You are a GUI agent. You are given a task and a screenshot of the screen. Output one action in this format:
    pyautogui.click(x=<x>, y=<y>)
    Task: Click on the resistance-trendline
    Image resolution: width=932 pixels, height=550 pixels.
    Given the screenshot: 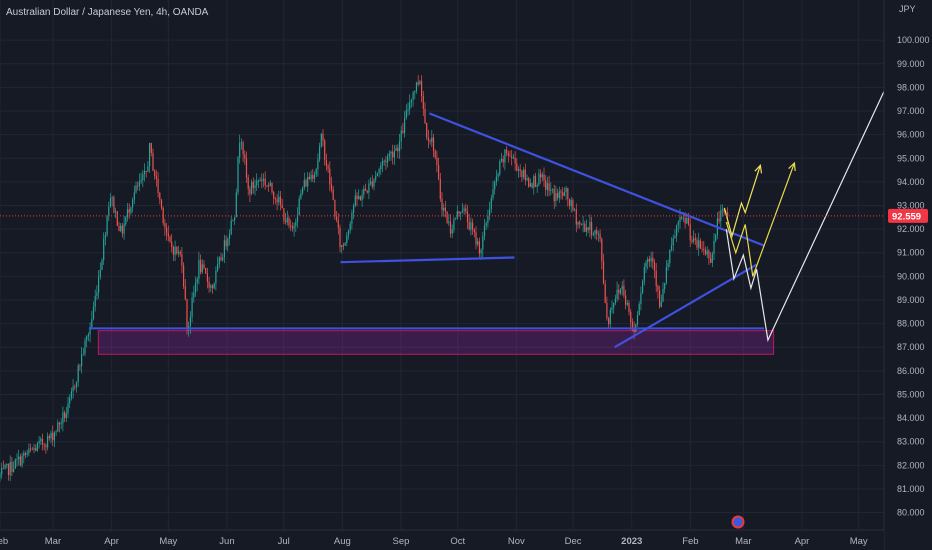 What is the action you would take?
    pyautogui.click(x=596, y=179)
    